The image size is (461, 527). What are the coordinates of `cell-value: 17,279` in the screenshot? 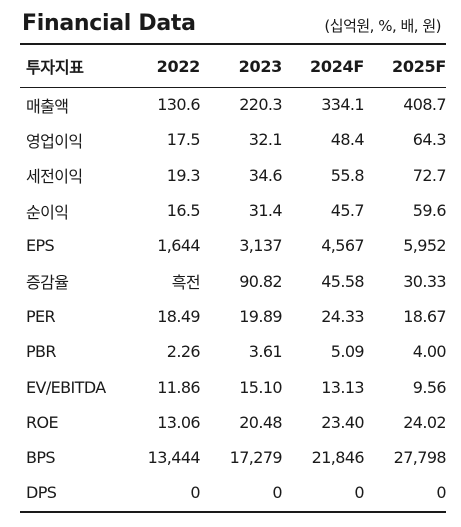 It's located at (256, 458).